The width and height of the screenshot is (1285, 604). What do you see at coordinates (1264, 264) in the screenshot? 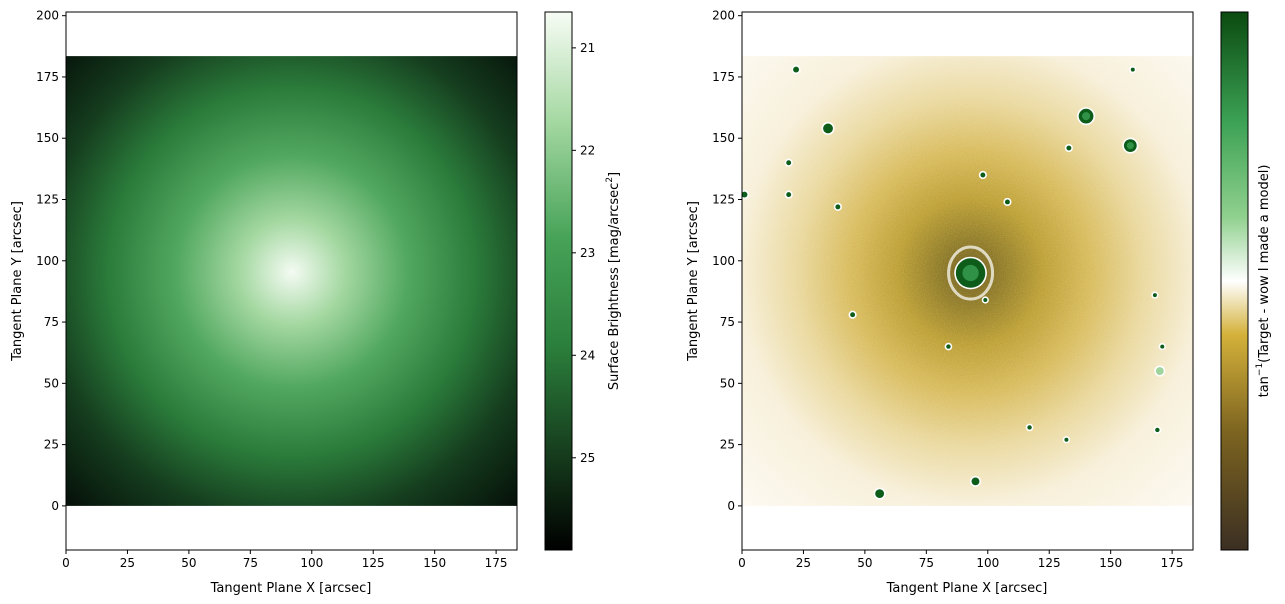
I see `colorbar-right-label-post: (Target - wow I made a model)` at bounding box center [1264, 264].